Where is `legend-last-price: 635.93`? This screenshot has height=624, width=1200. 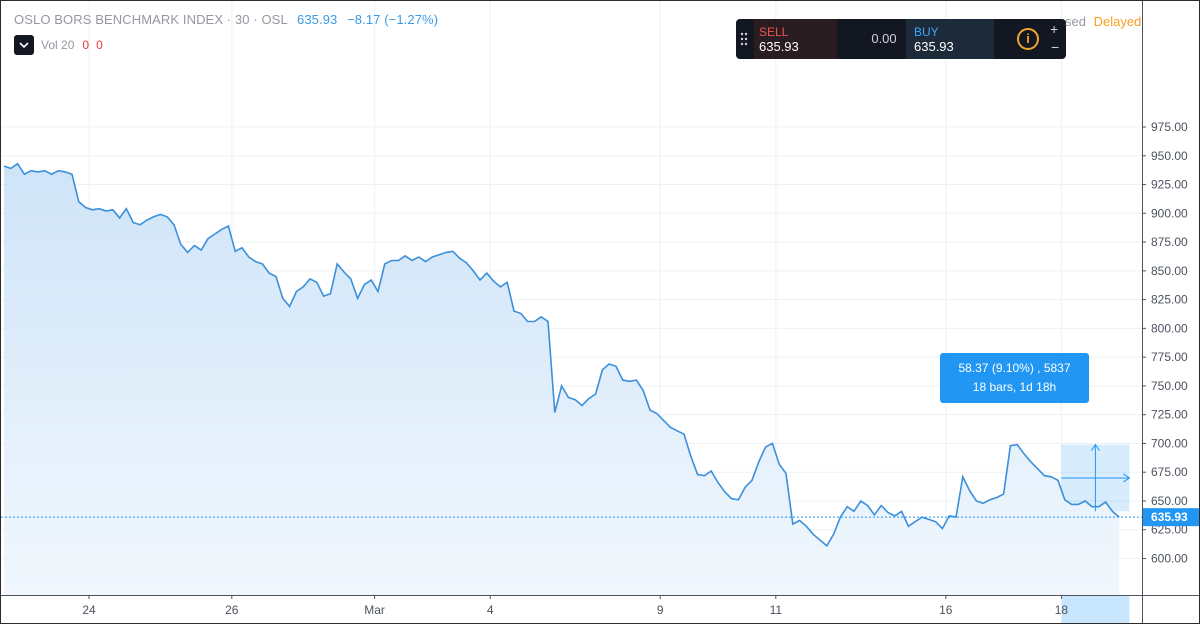 legend-last-price: 635.93 is located at coordinates (317, 19).